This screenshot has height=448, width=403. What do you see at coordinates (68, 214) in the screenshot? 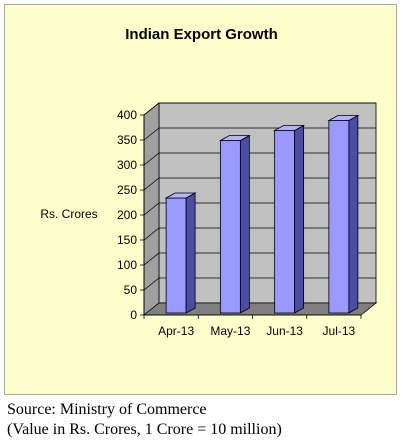
I see `y-axis-label: Rs. Crores` at bounding box center [68, 214].